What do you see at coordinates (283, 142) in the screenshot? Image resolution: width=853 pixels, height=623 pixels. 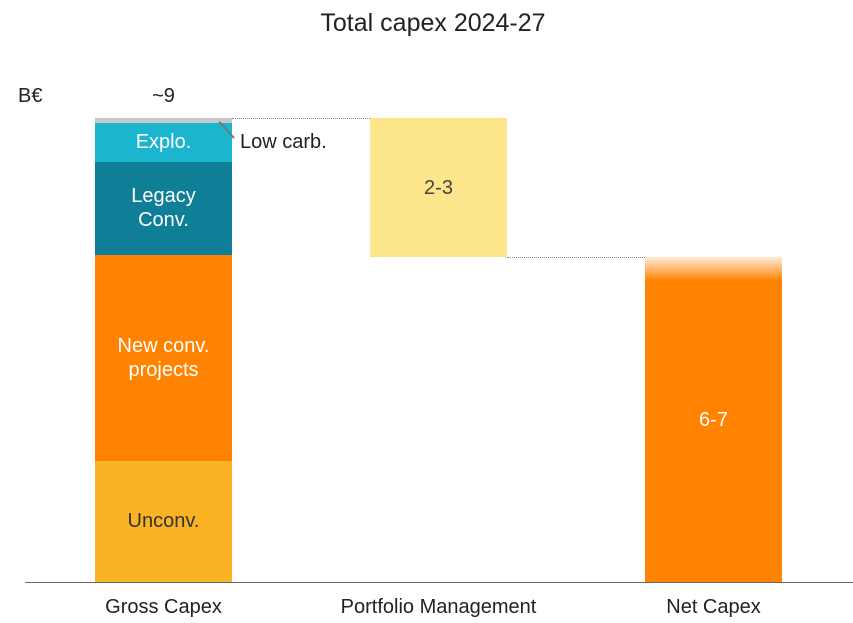 I see `segment-label: Low carb.` at bounding box center [283, 142].